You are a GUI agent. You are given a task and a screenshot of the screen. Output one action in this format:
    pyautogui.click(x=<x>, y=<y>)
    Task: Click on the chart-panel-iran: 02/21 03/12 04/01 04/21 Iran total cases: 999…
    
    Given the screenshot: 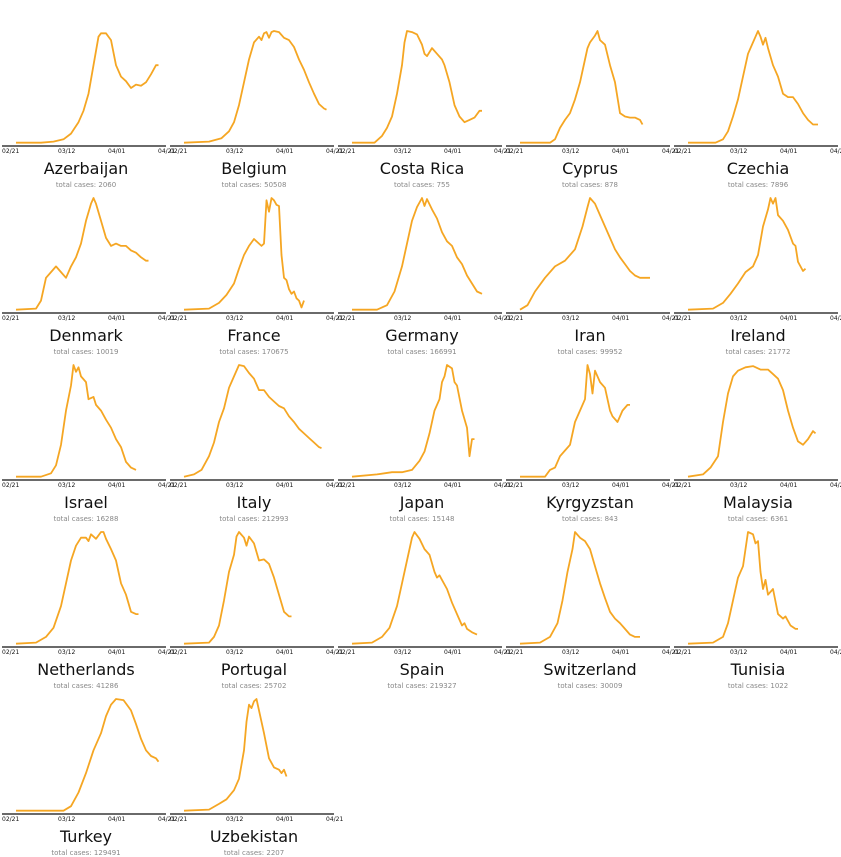 What is the action you would take?
    pyautogui.click(x=592, y=270)
    